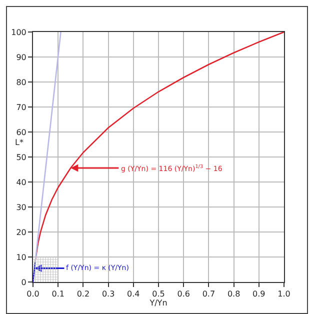 The height and width of the screenshot is (314, 315). What do you see at coordinates (21, 107) in the screenshot?
I see `y-tick-label: 70` at bounding box center [21, 107].